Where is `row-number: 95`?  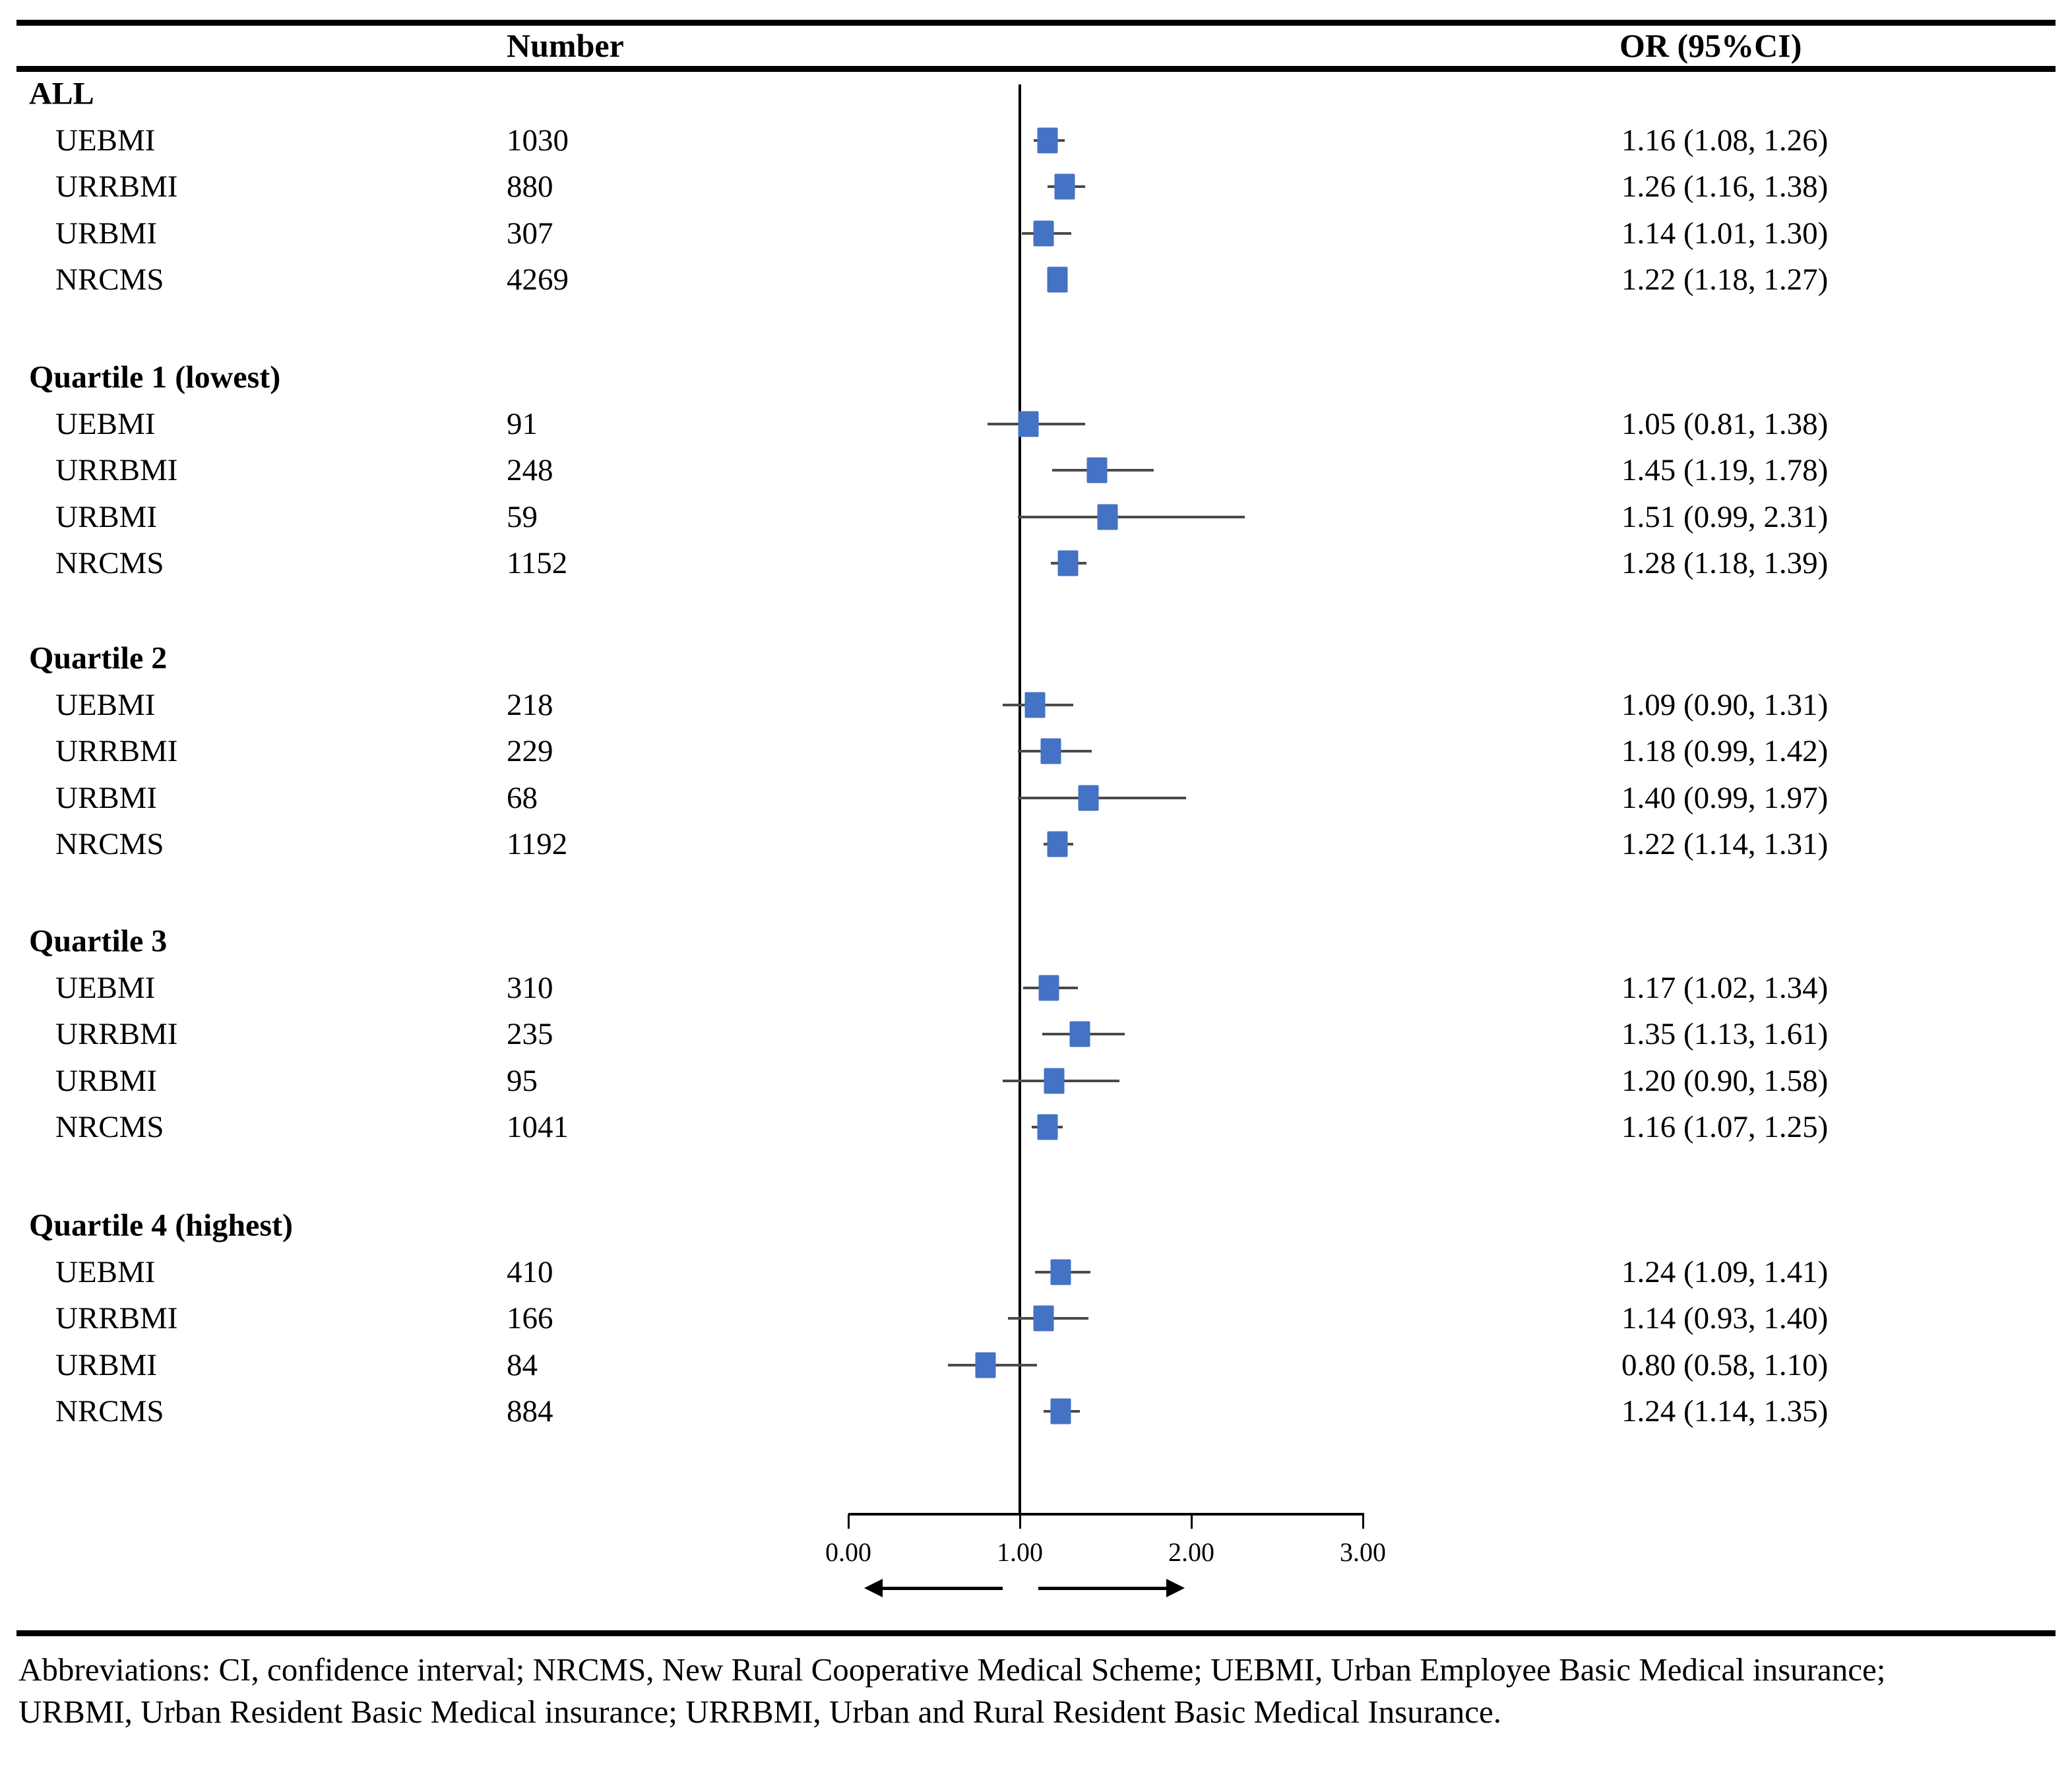
row-number: 95 is located at coordinates (522, 1081).